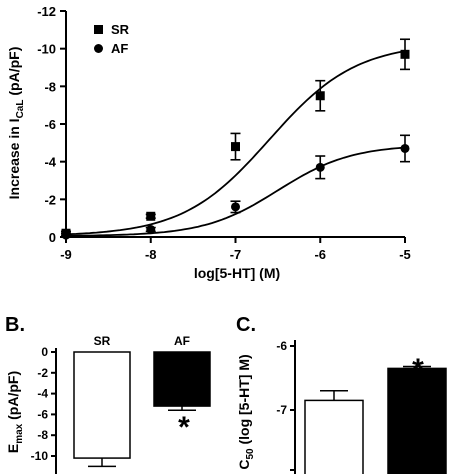 The image size is (474, 474). I want to click on panel-b-y-ticks: 0 -2 -4 -6 -8 -10, so click(43, 404).